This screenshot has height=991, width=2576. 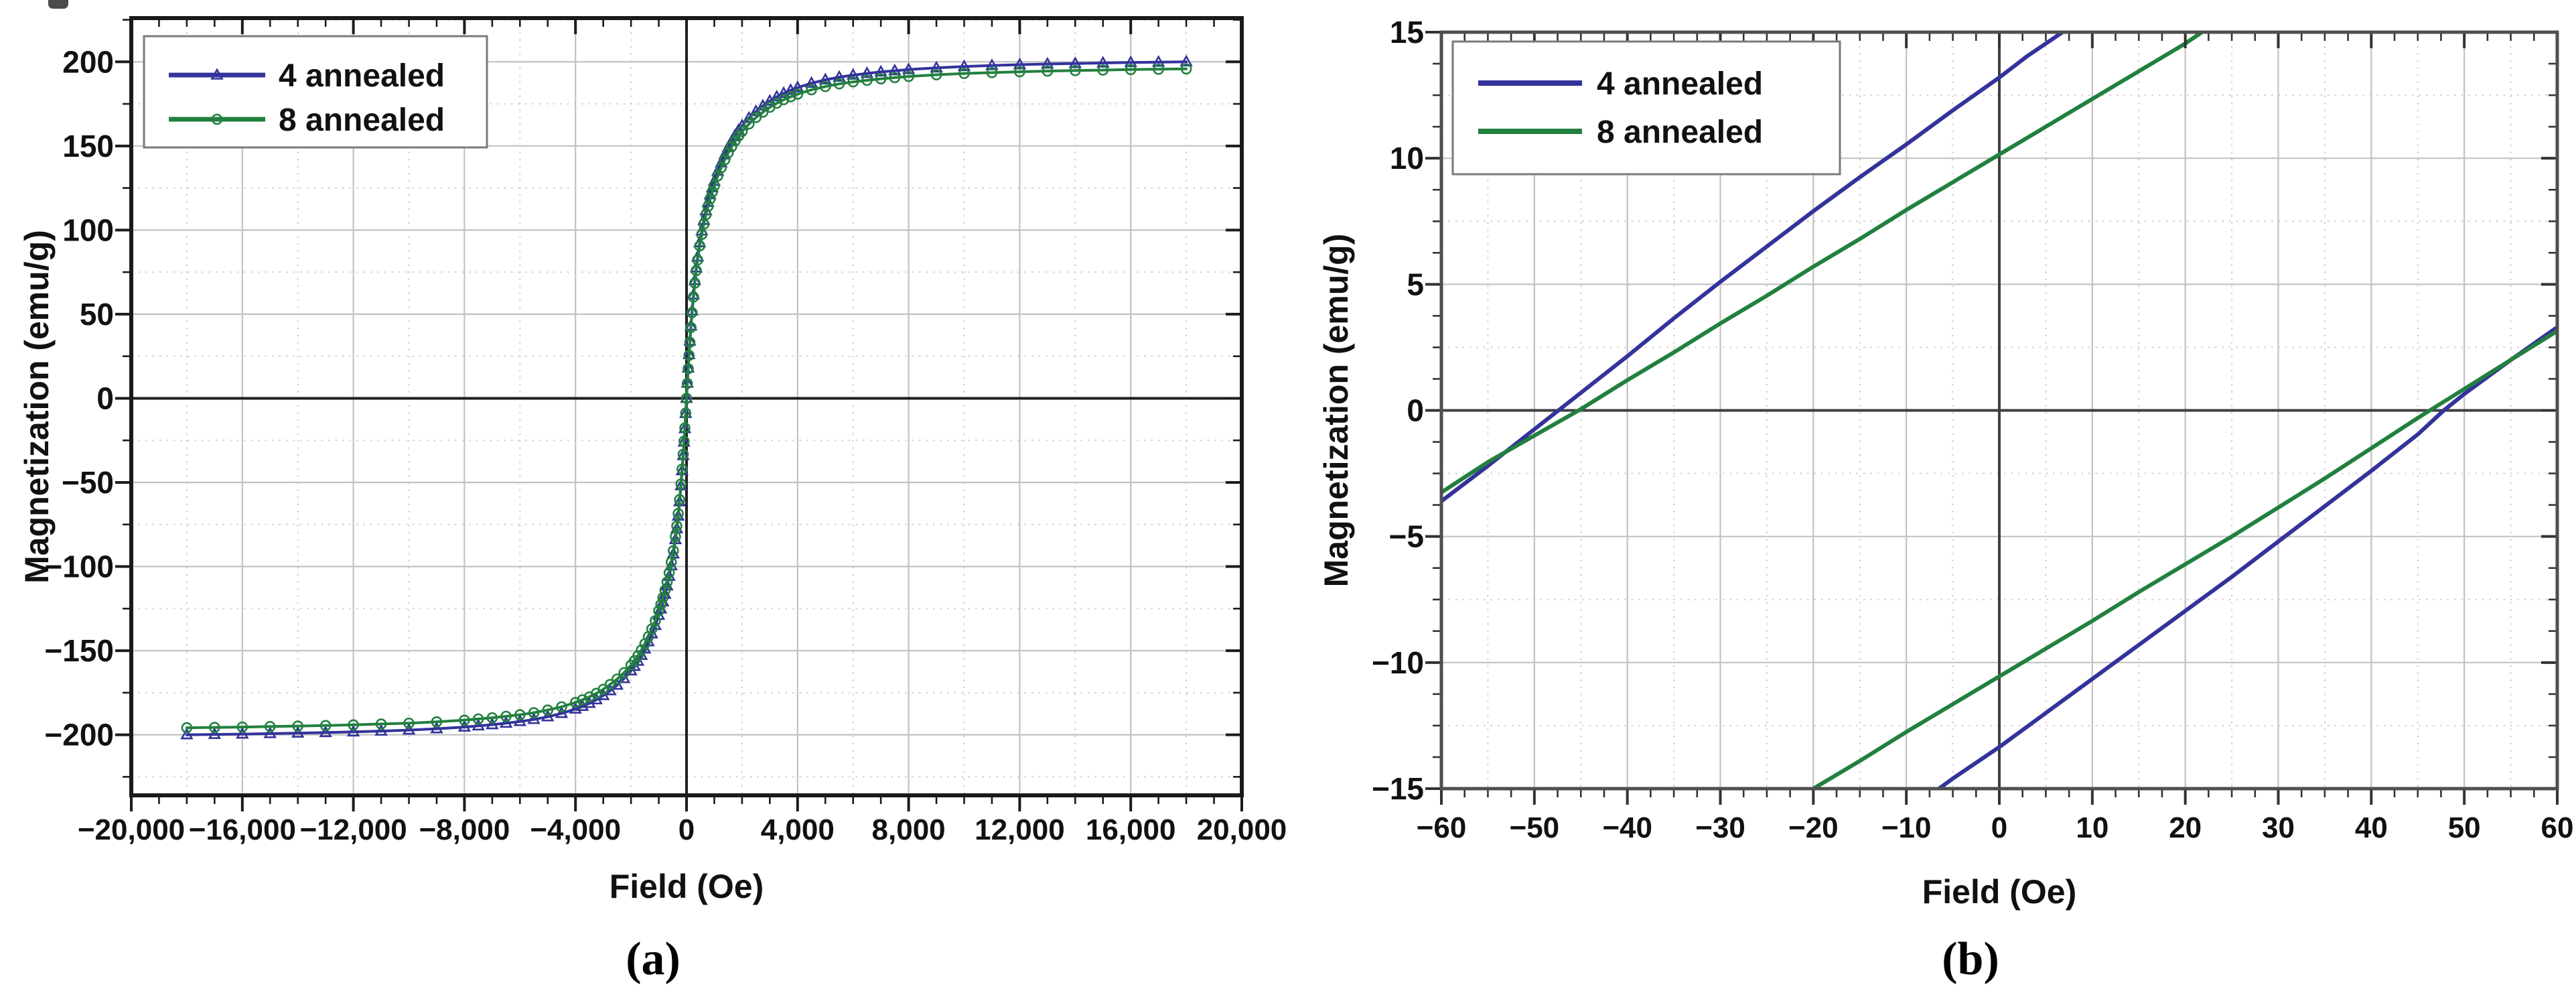 What do you see at coordinates (2184, 559) in the screenshot?
I see `series-8-annealed-lower` at bounding box center [2184, 559].